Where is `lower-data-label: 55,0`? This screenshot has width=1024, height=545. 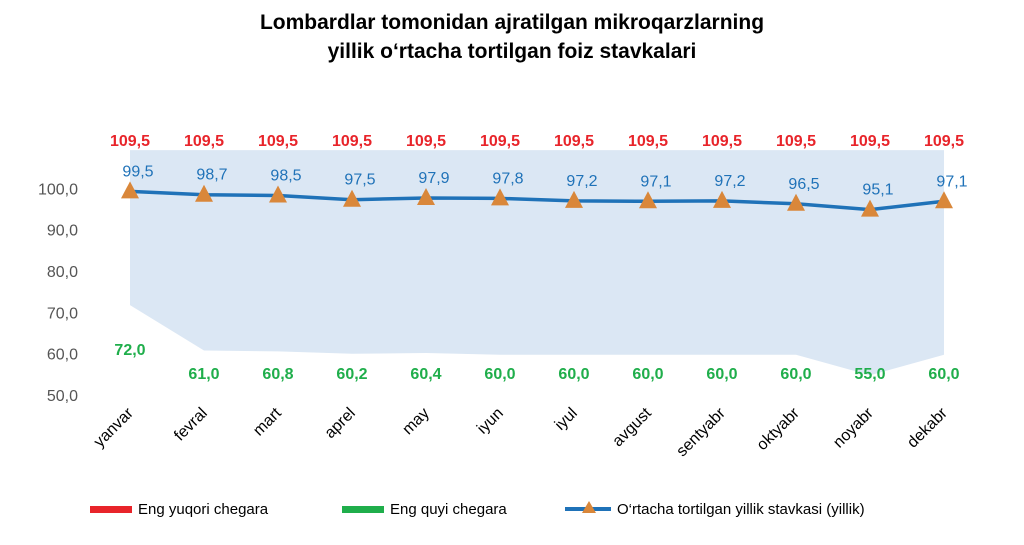 lower-data-label: 55,0 is located at coordinates (869, 374).